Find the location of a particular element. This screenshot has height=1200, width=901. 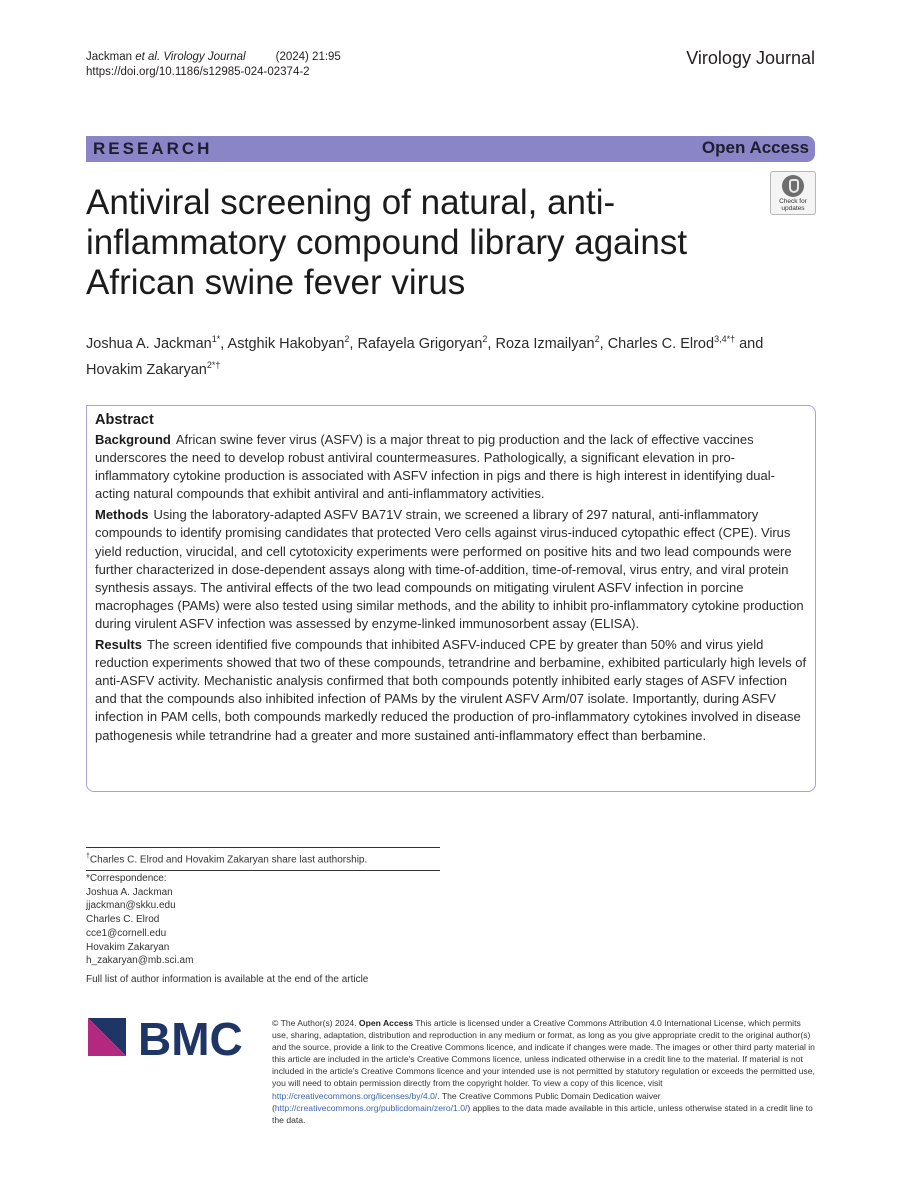

check-updates-line1: Check for is located at coordinates (793, 201).